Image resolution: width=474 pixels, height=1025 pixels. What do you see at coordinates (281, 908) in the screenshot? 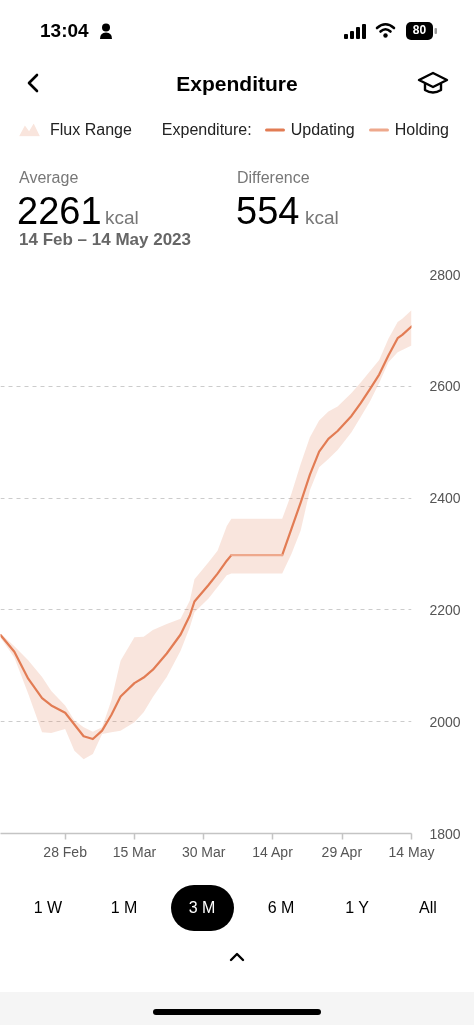
I see `text: 6 M` at bounding box center [281, 908].